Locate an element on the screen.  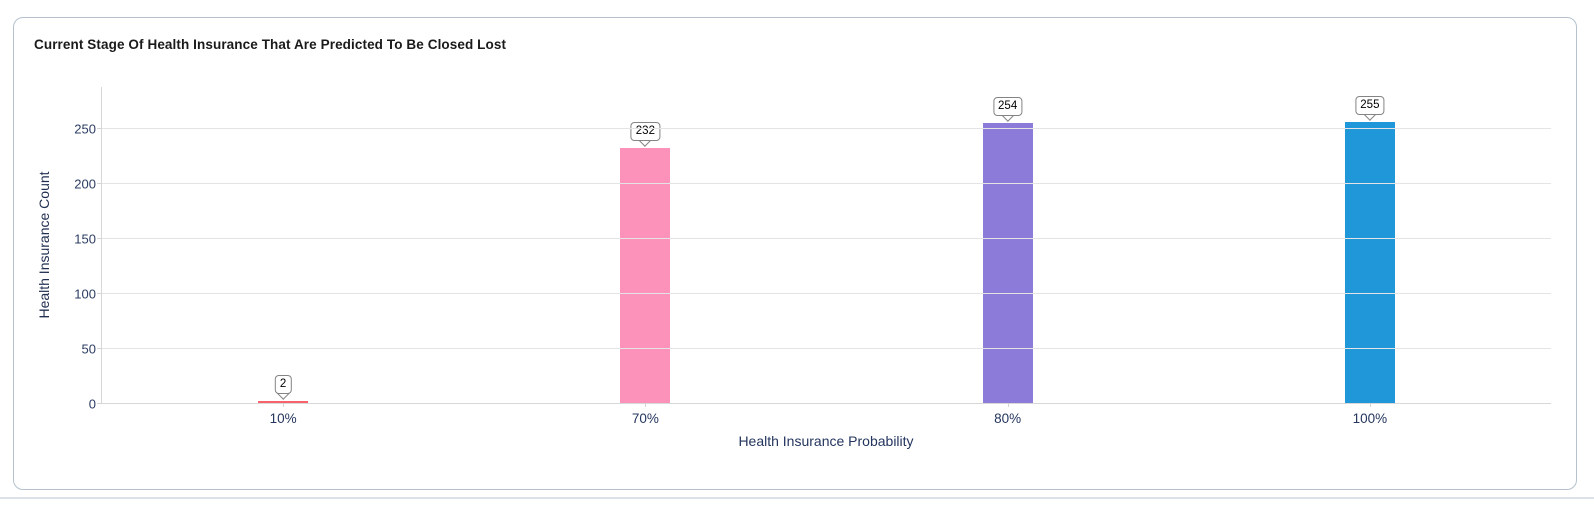
y-tick-label-50: 50 is located at coordinates (88, 349).